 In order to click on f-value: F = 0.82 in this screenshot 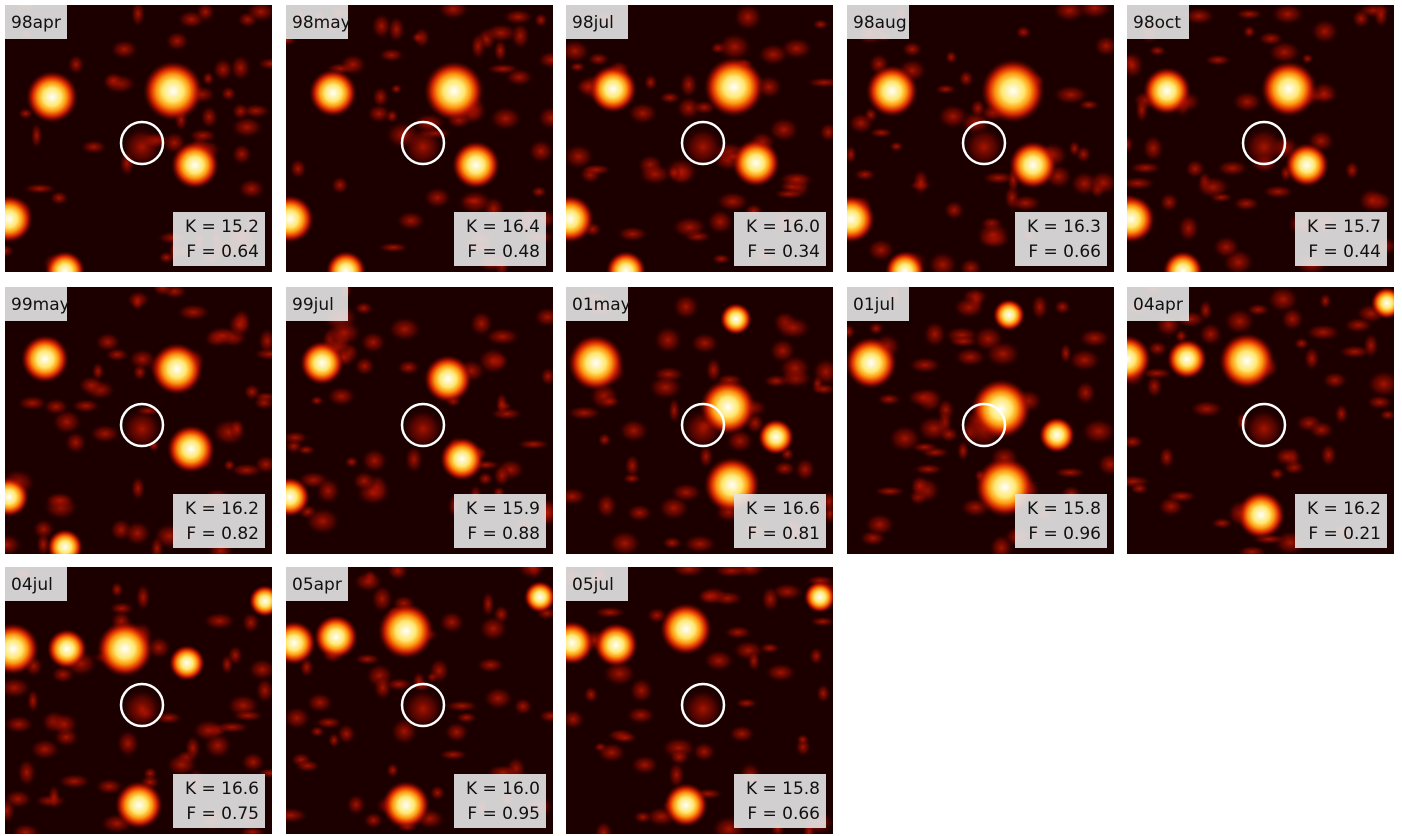, I will do `click(222, 534)`.